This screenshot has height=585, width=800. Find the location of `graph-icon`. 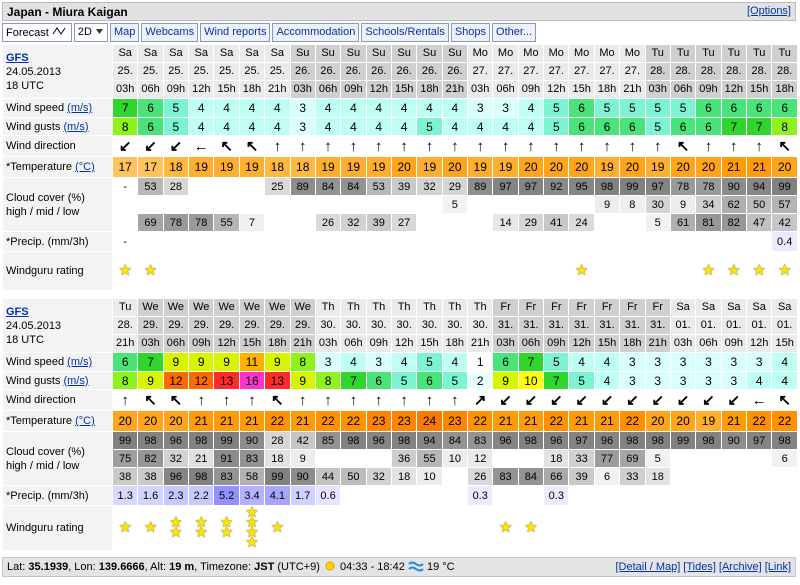

graph-icon is located at coordinates (59, 31).